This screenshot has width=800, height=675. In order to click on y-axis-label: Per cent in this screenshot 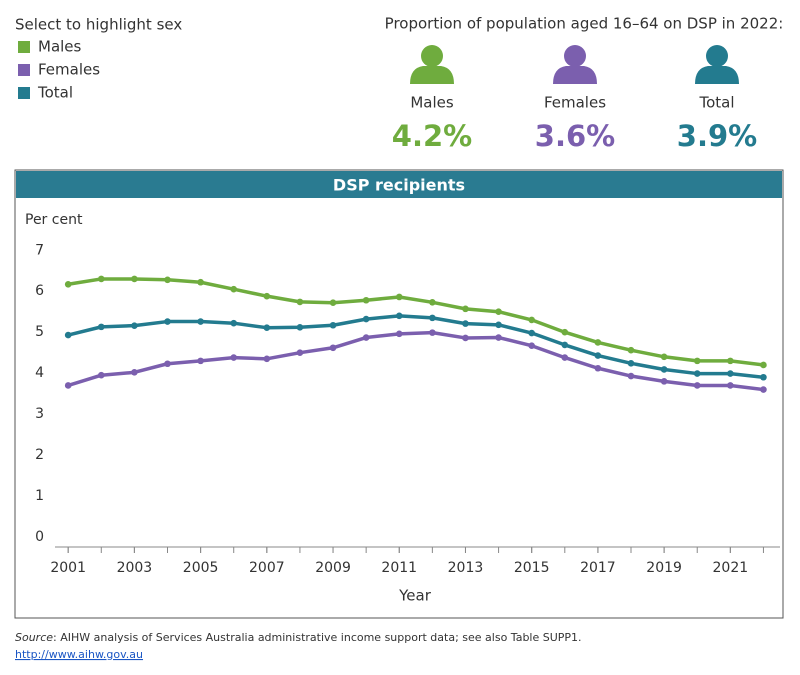, I will do `click(54, 220)`.